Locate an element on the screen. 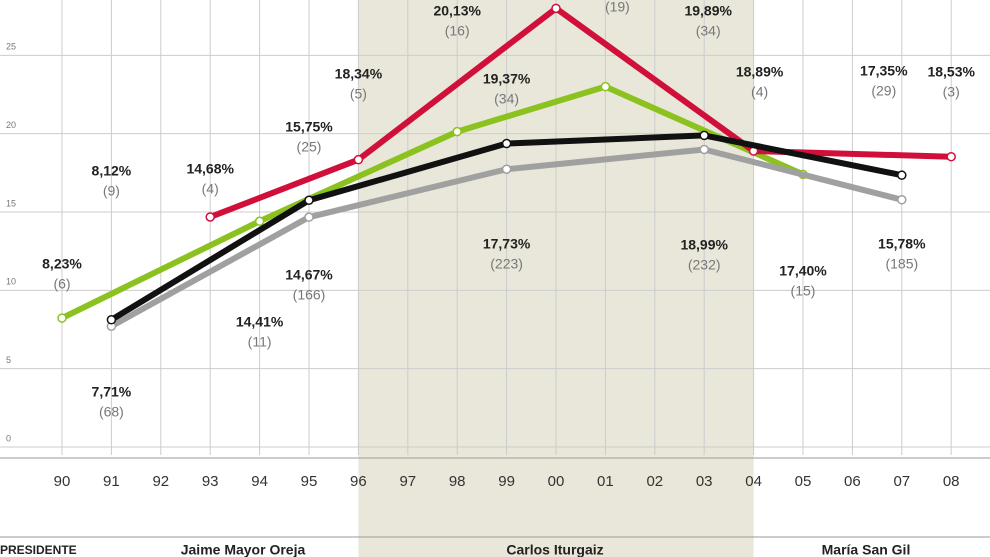 The height and width of the screenshot is (557, 990). value-label: 14,68% is located at coordinates (210, 169).